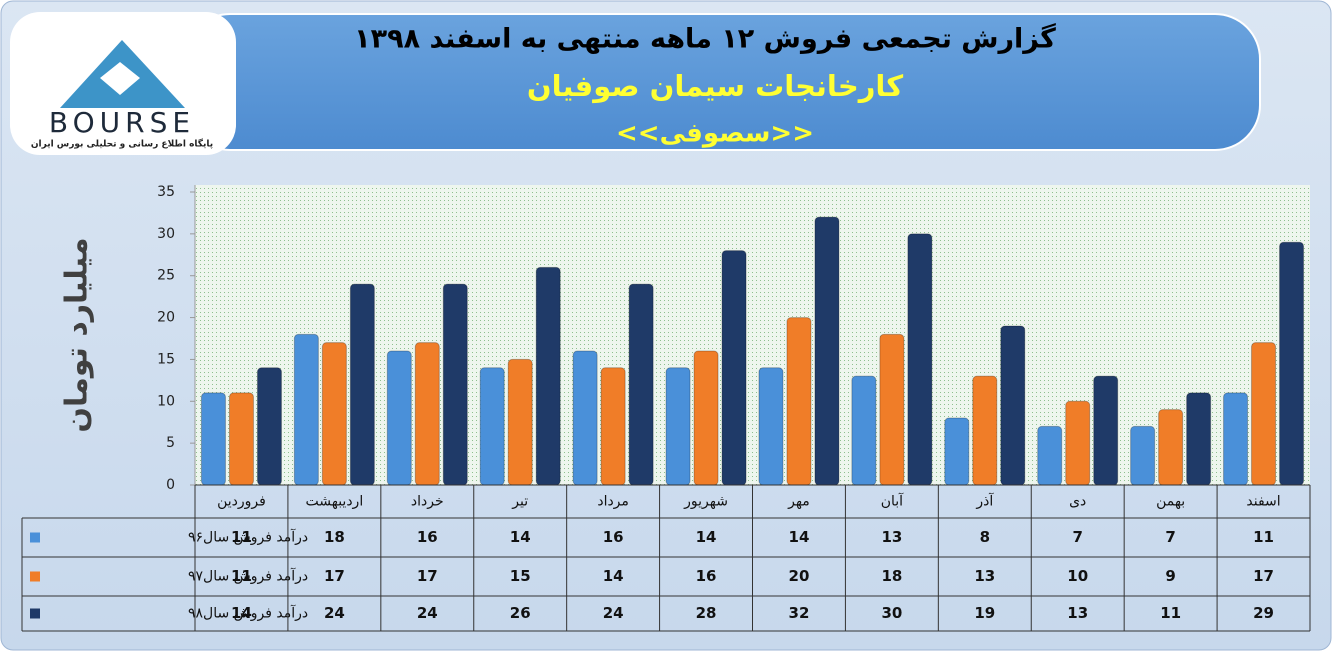 The width and height of the screenshot is (1332, 651). I want to click on x-tick-label: شهریور, so click(705, 502).